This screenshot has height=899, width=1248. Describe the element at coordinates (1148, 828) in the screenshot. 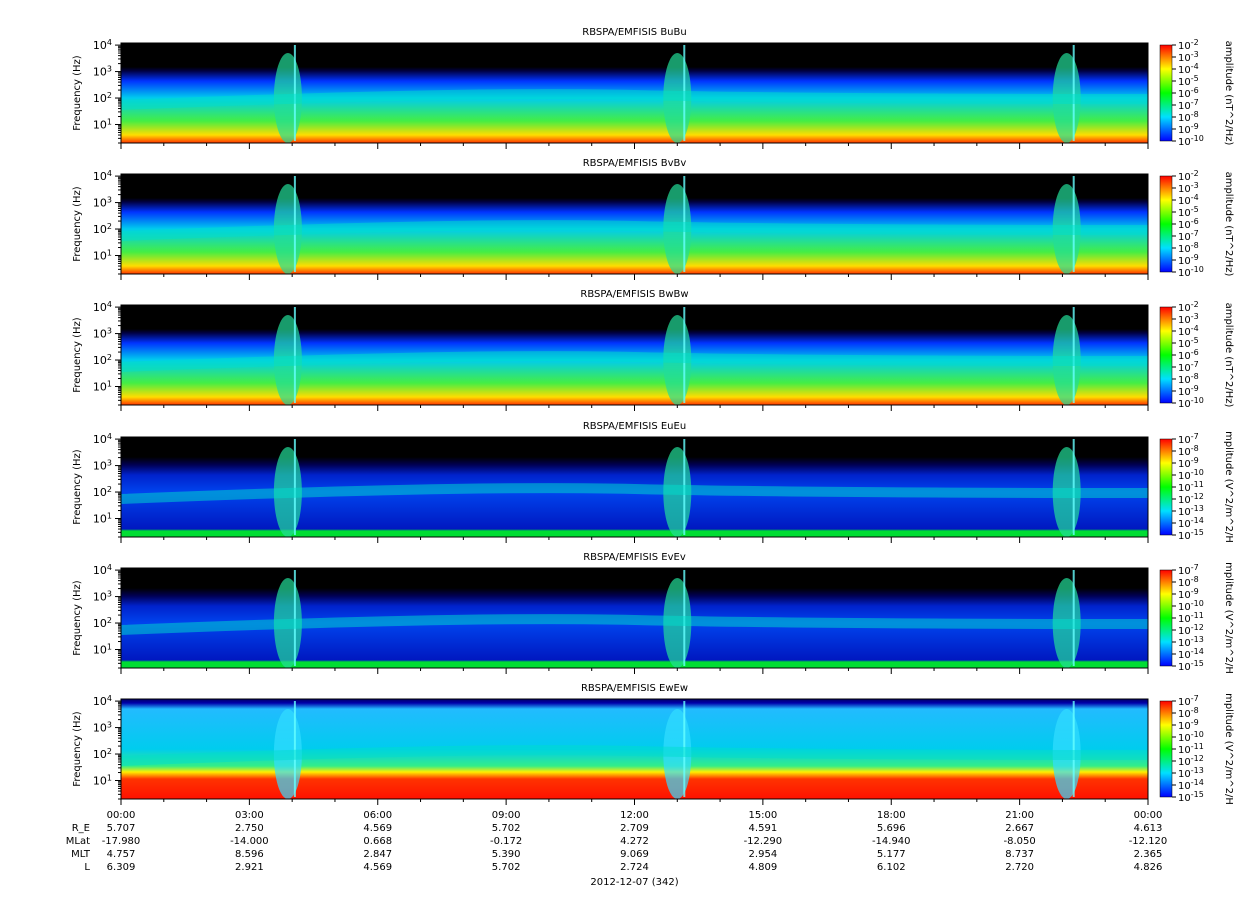

I see `ephemeris-value: 4.613` at that location.